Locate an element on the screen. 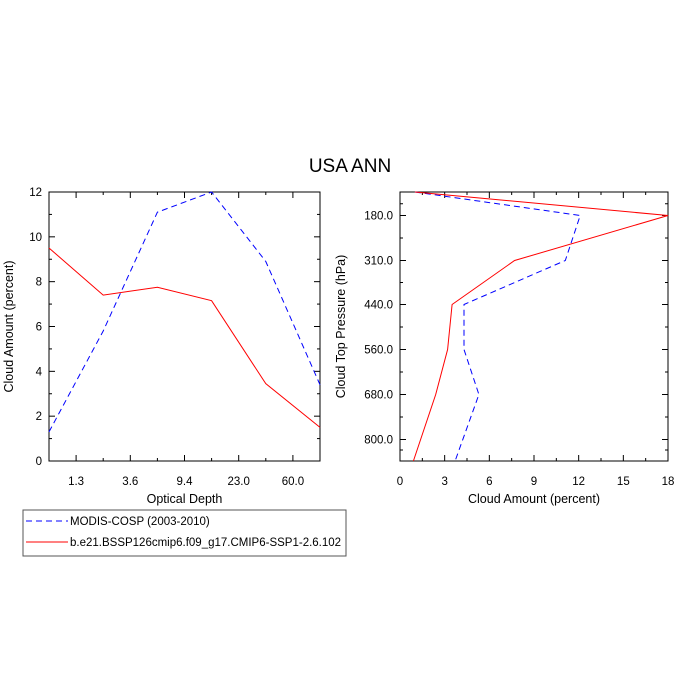 Image resolution: width=700 pixels, height=700 pixels. left-y-tick-label: 8 is located at coordinates (39, 283).